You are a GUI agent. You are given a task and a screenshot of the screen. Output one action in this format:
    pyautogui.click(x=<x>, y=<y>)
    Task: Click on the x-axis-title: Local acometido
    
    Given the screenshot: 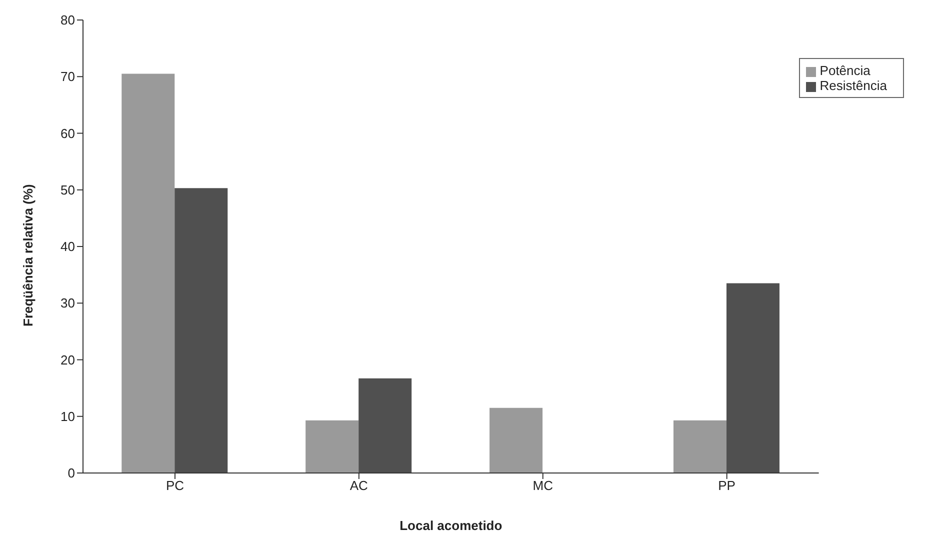 What is the action you would take?
    pyautogui.click(x=451, y=526)
    